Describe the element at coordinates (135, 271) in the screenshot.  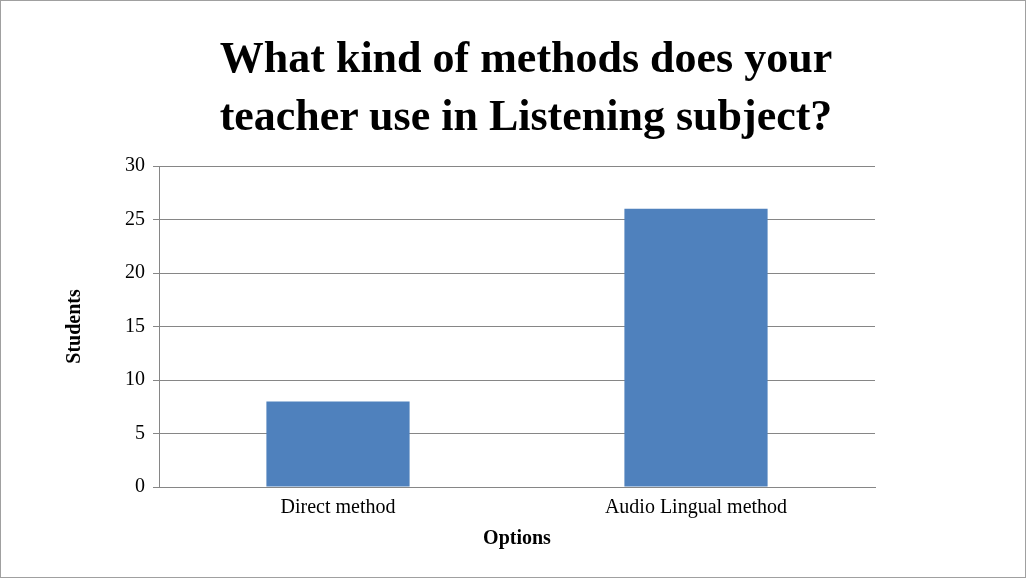
I see `y-tick-label: 20` at that location.